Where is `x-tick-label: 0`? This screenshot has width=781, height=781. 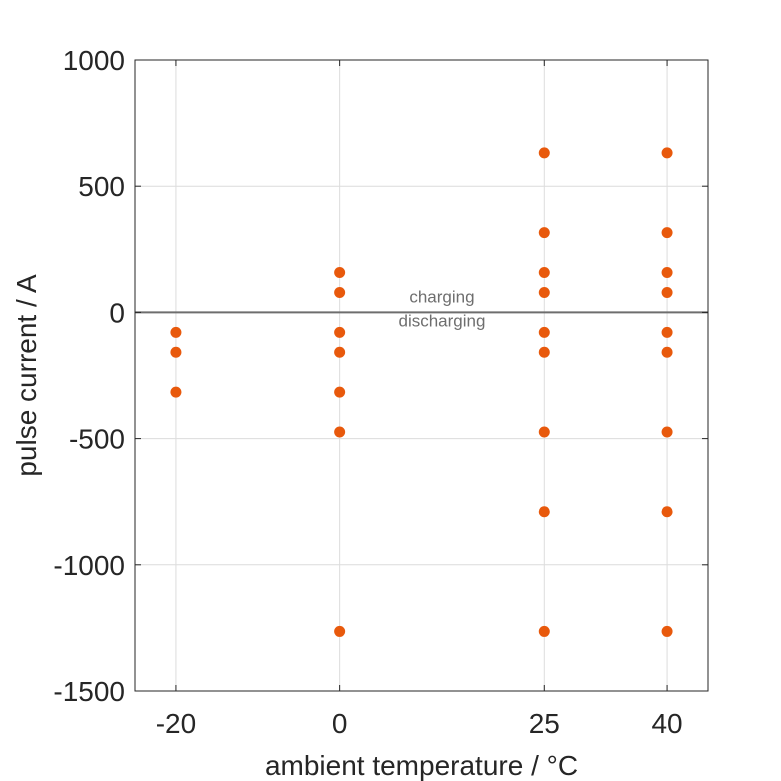 x-tick-label: 0 is located at coordinates (340, 723).